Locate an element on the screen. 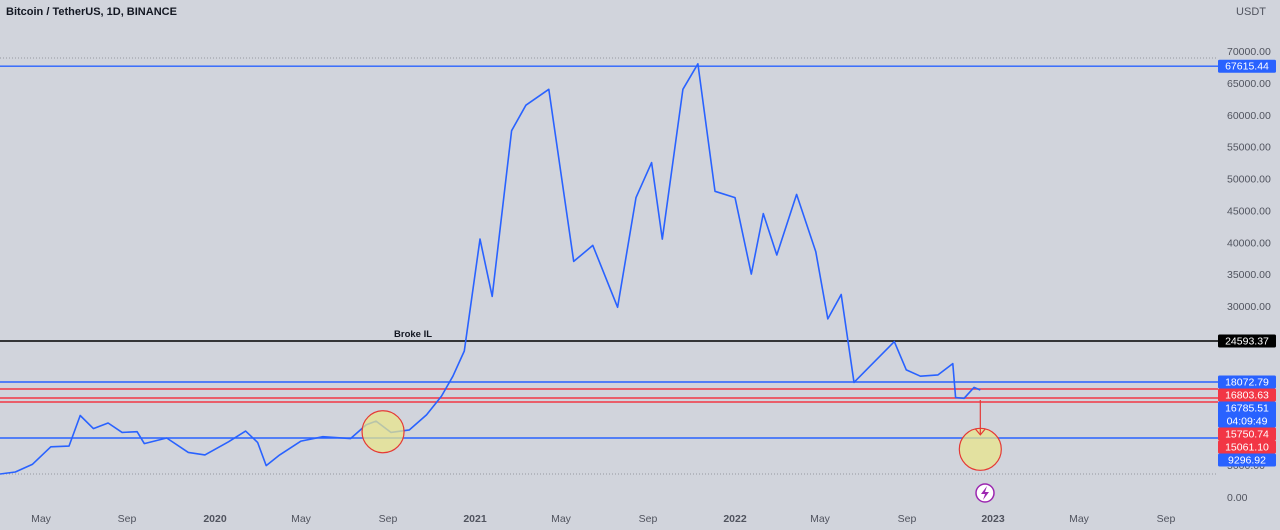 This screenshot has height=530, width=1280. price-tag: 15750.74 is located at coordinates (1247, 434).